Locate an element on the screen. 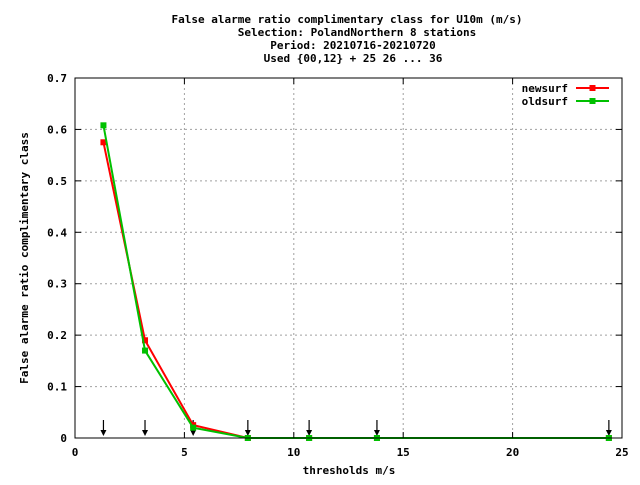  title-line-2: Selection: PolandNorthern 8 stations is located at coordinates (357, 32).